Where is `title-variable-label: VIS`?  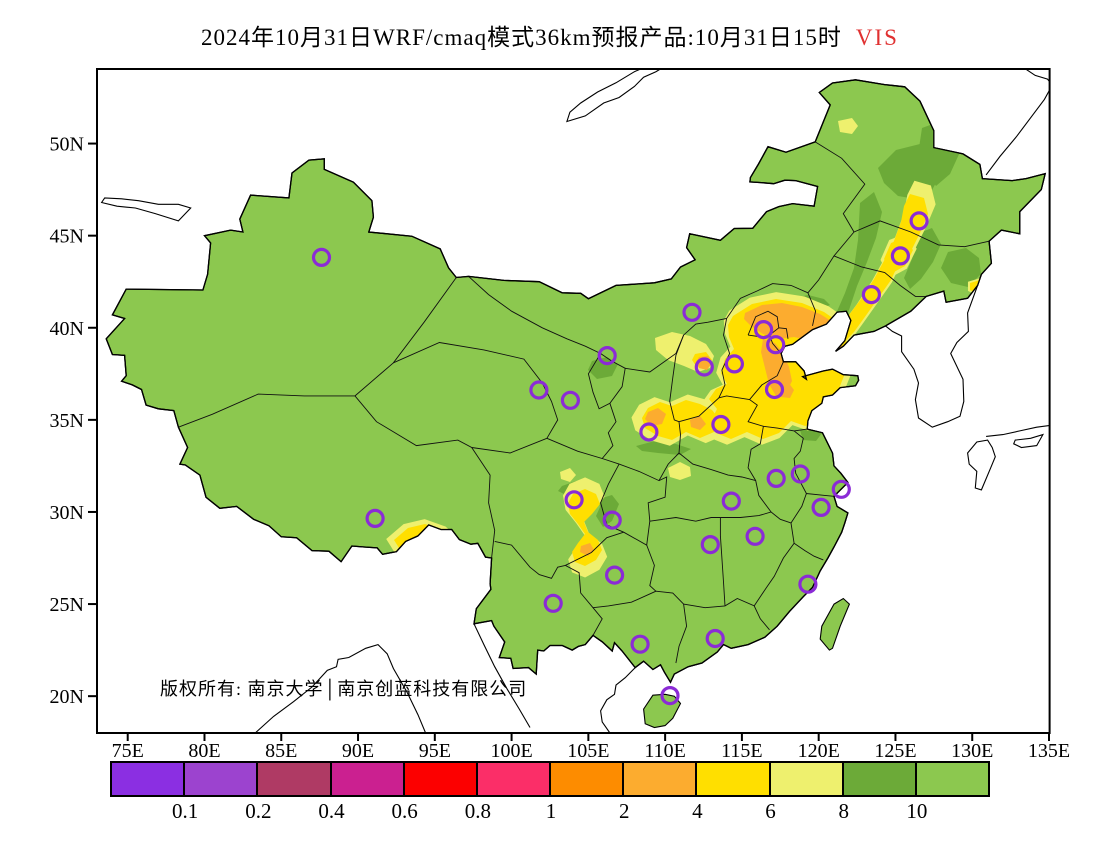 title-variable-label: VIS is located at coordinates (877, 37).